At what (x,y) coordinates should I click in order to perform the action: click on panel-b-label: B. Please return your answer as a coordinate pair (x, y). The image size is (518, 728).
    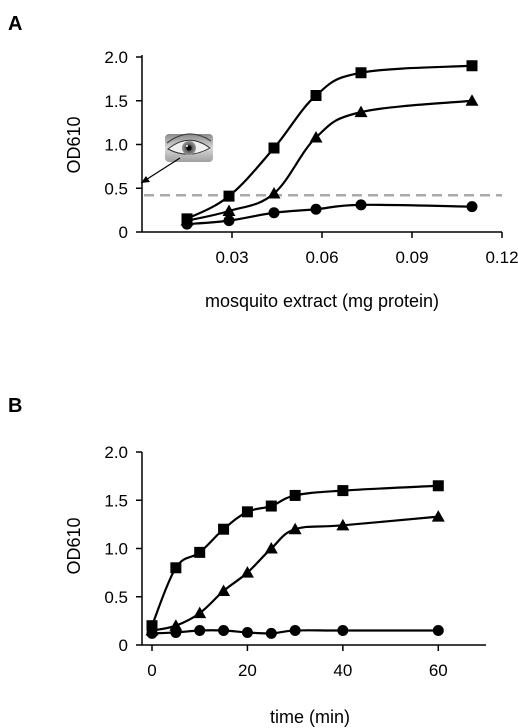
    Looking at the image, I should click on (15, 406).